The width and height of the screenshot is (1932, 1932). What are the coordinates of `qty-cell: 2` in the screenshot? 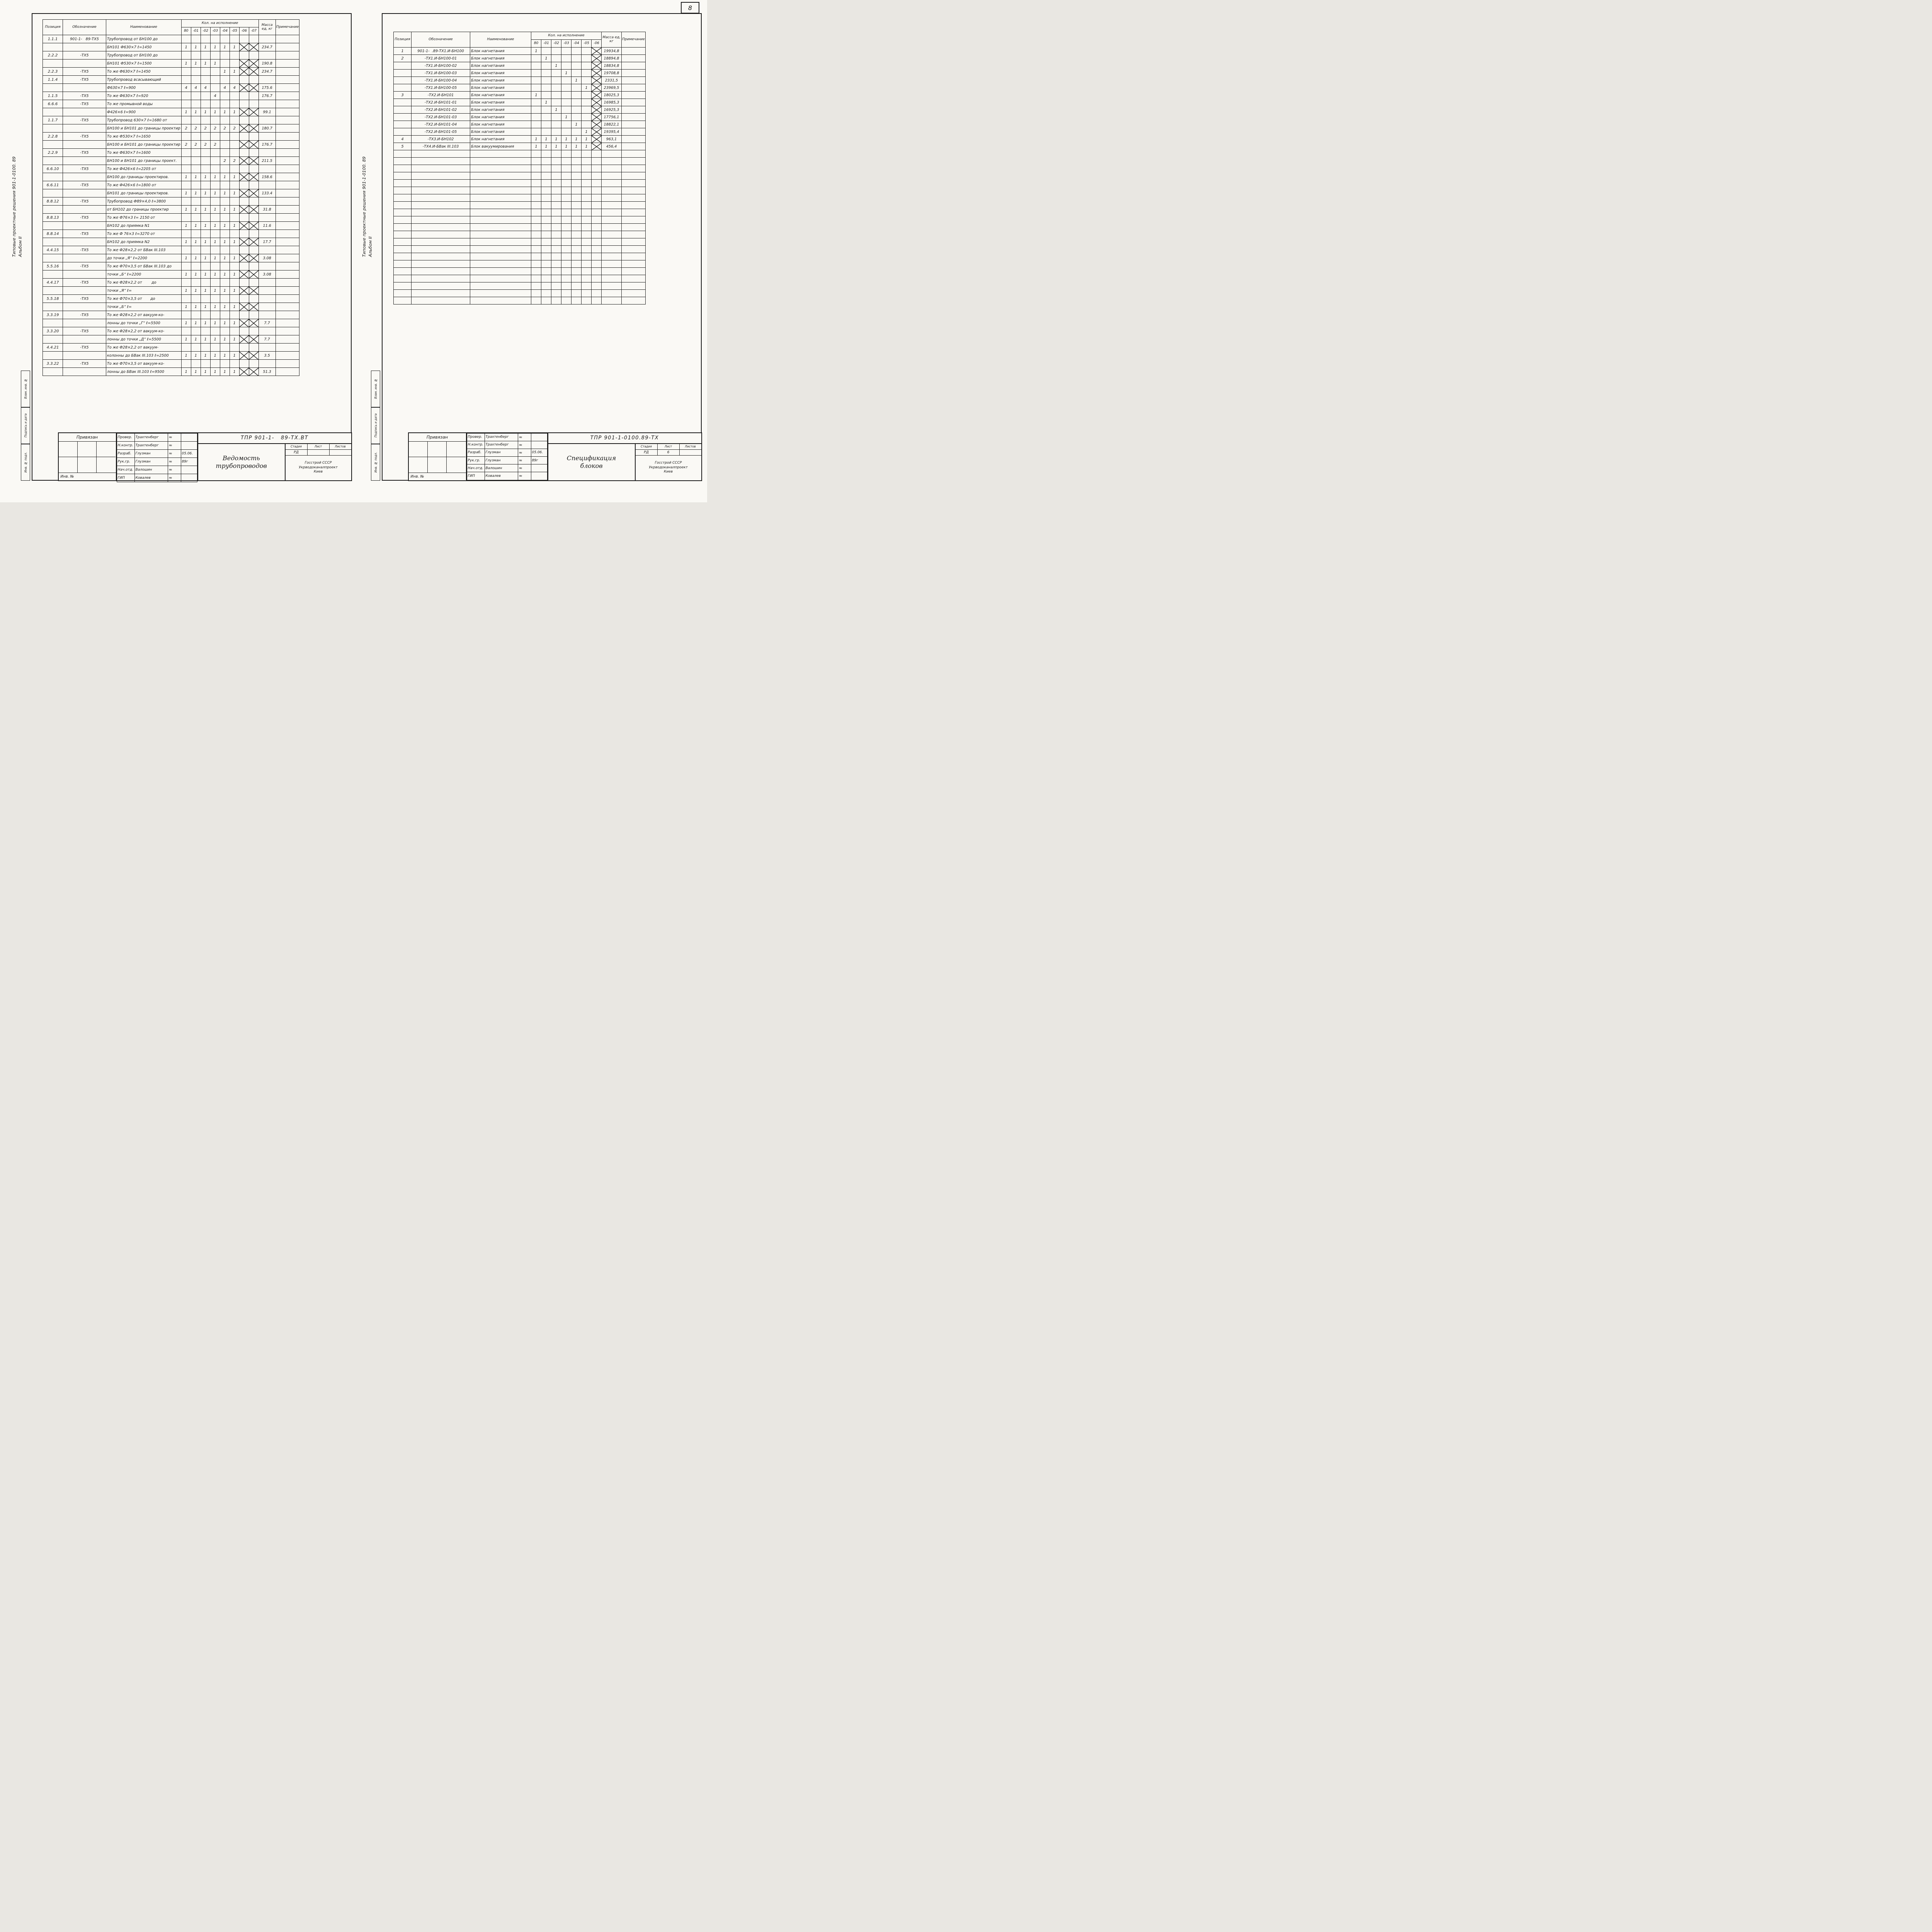 It's located at (215, 144).